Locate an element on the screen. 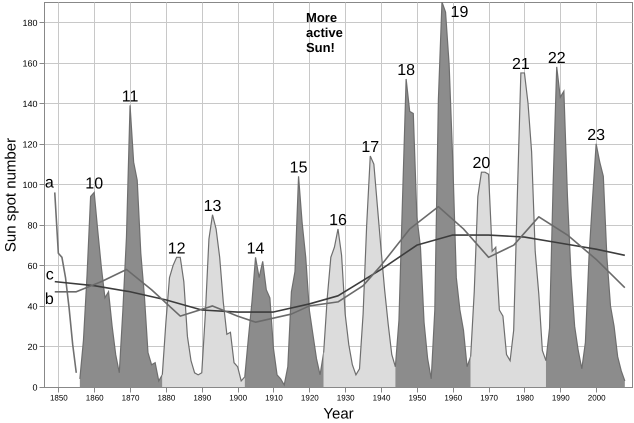  x-tick-label: 1880 is located at coordinates (167, 398).